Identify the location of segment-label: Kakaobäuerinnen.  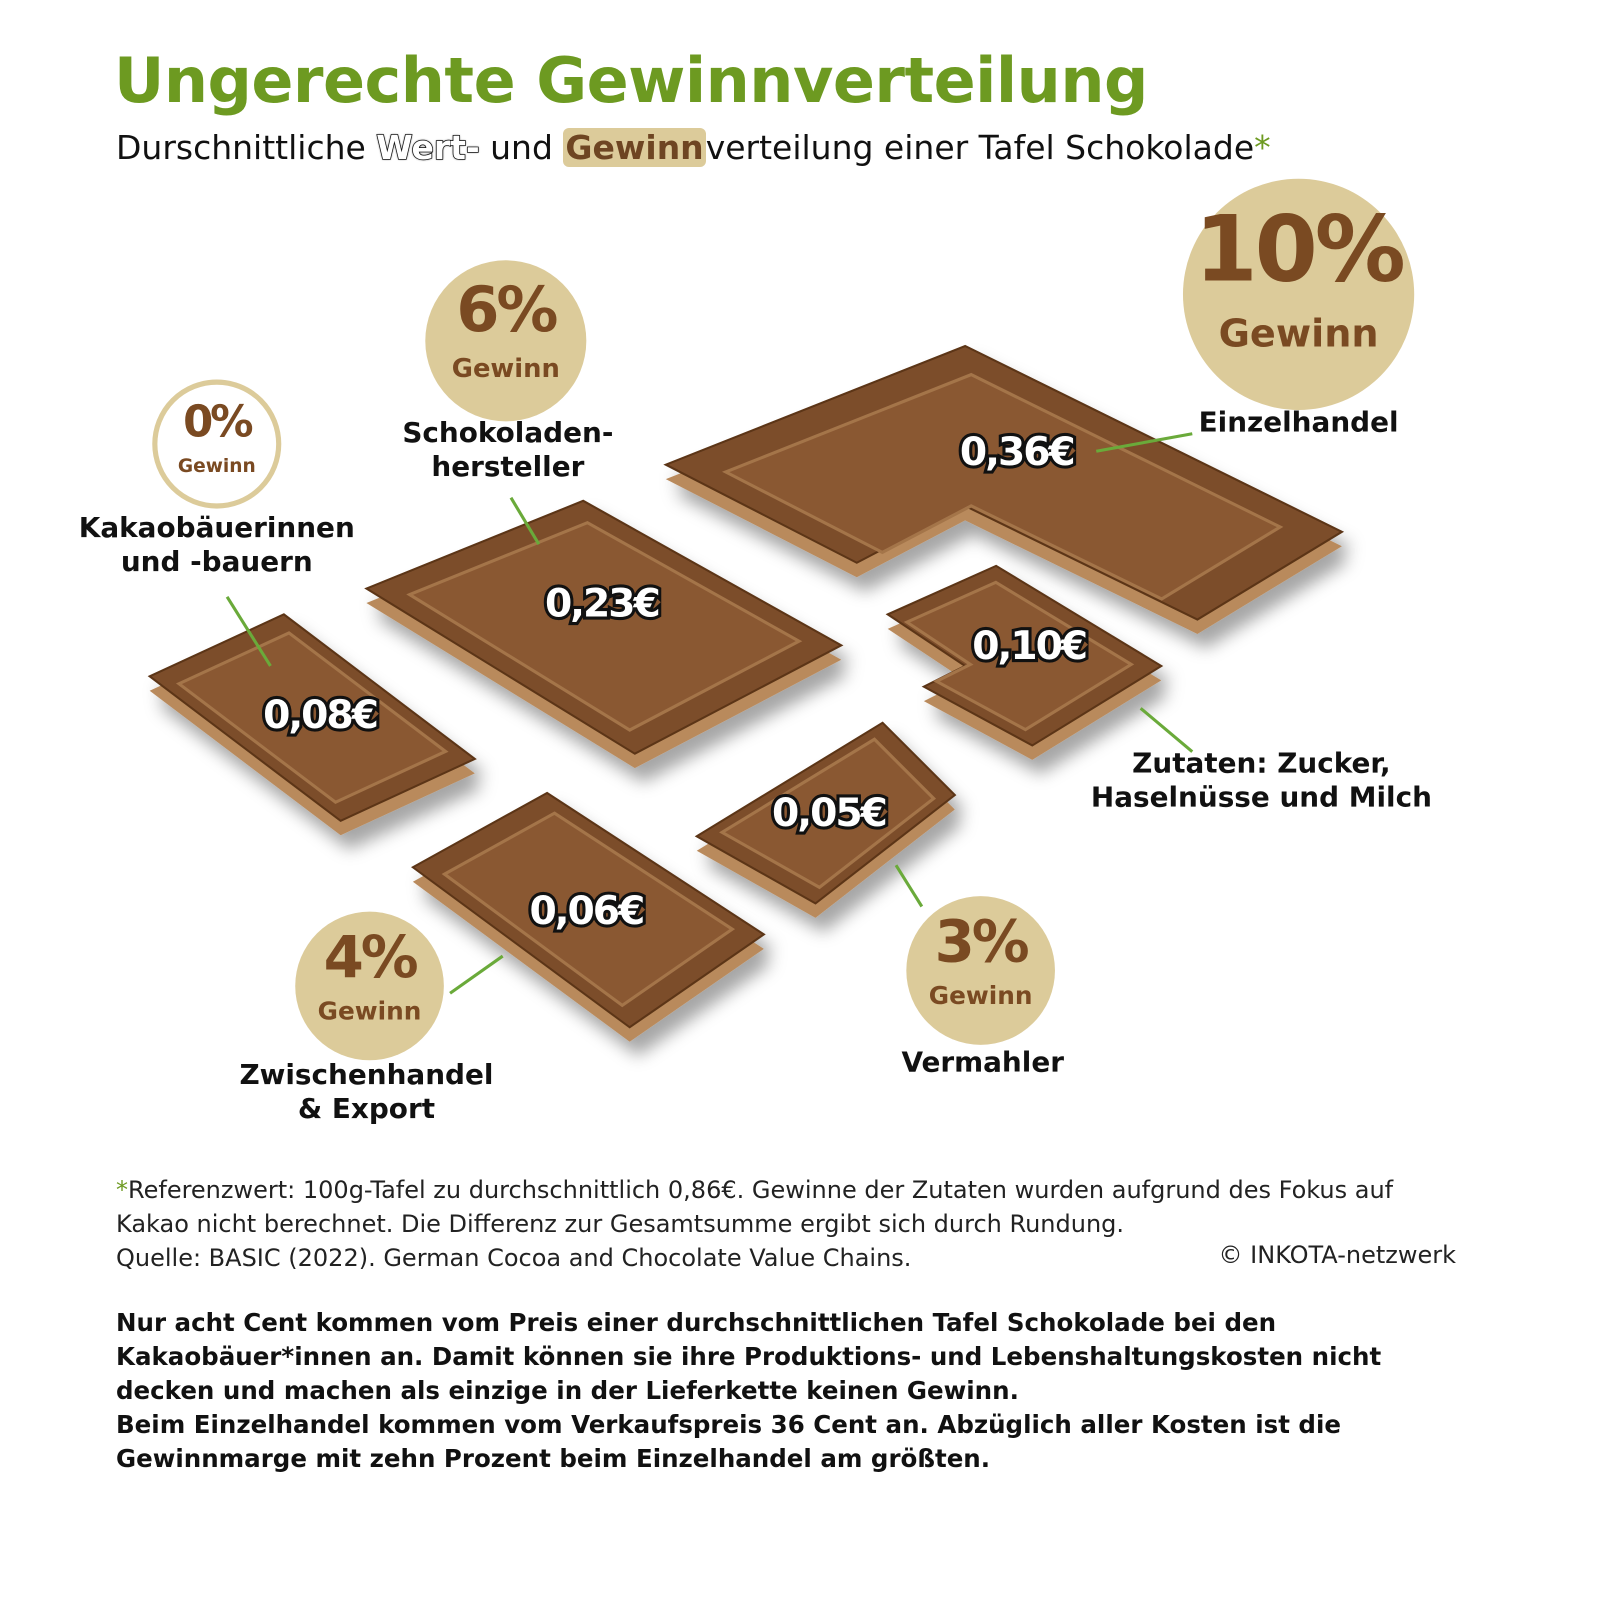
(217, 527).